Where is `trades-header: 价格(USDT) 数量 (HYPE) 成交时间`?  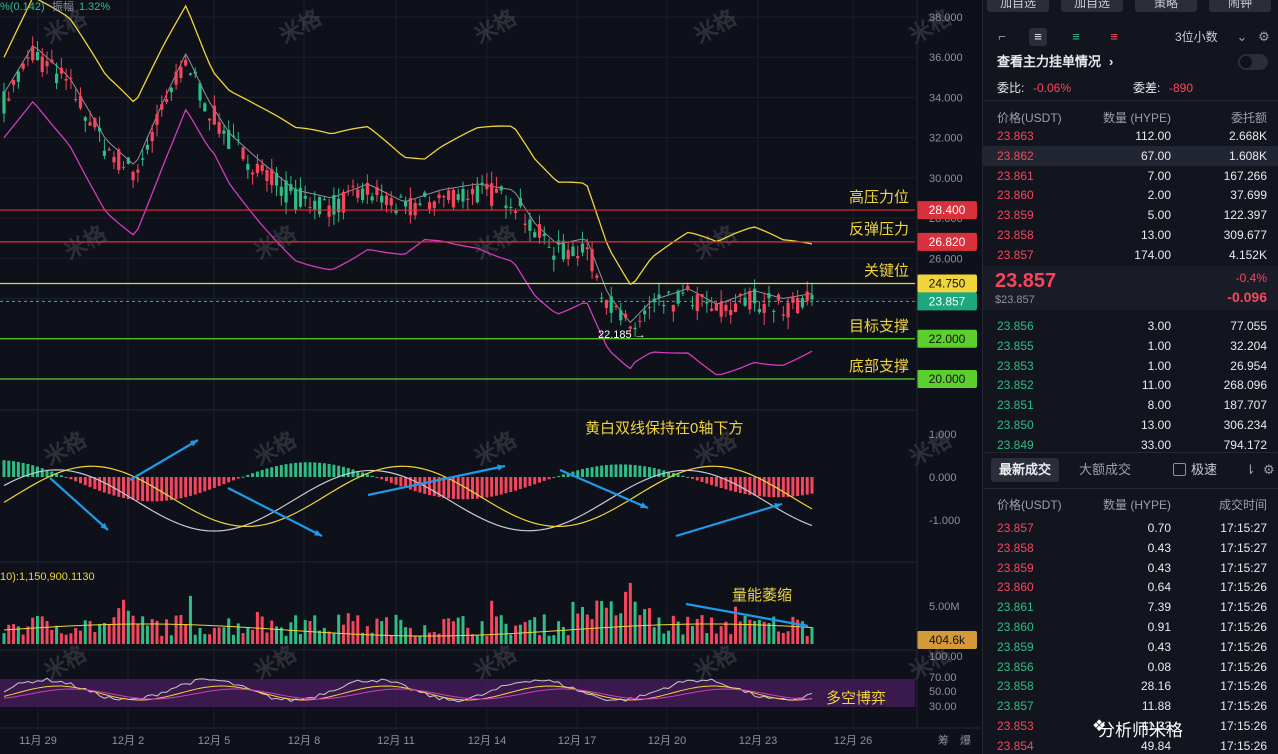 trades-header: 价格(USDT) 数量 (HYPE) 成交时间 is located at coordinates (1130, 505).